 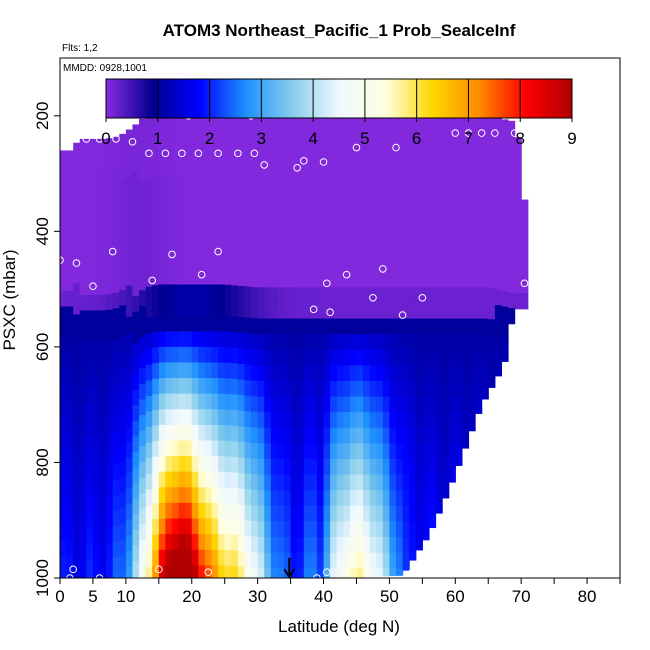 What do you see at coordinates (191, 596) in the screenshot?
I see `x-tick-label: 20` at bounding box center [191, 596].